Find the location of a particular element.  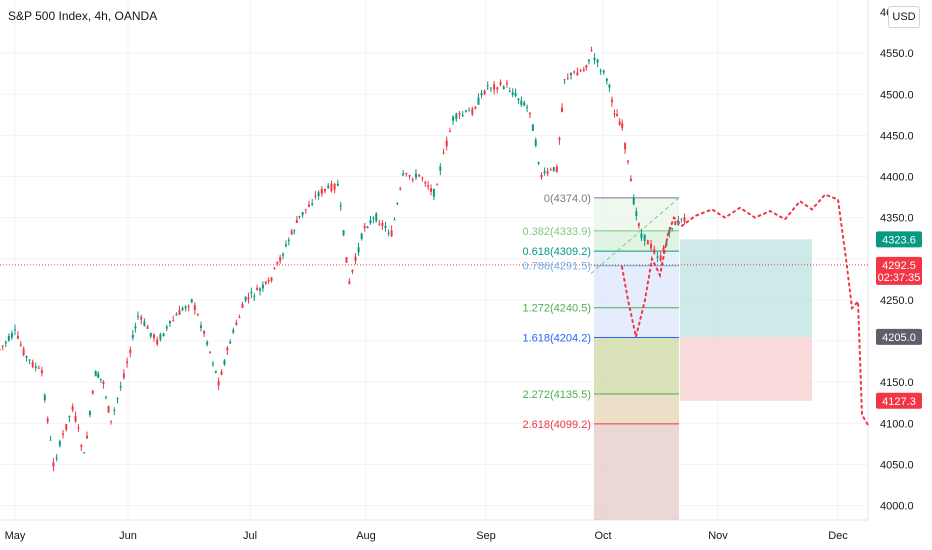

fib-label: 0.382(4333.9) is located at coordinates (557, 232).